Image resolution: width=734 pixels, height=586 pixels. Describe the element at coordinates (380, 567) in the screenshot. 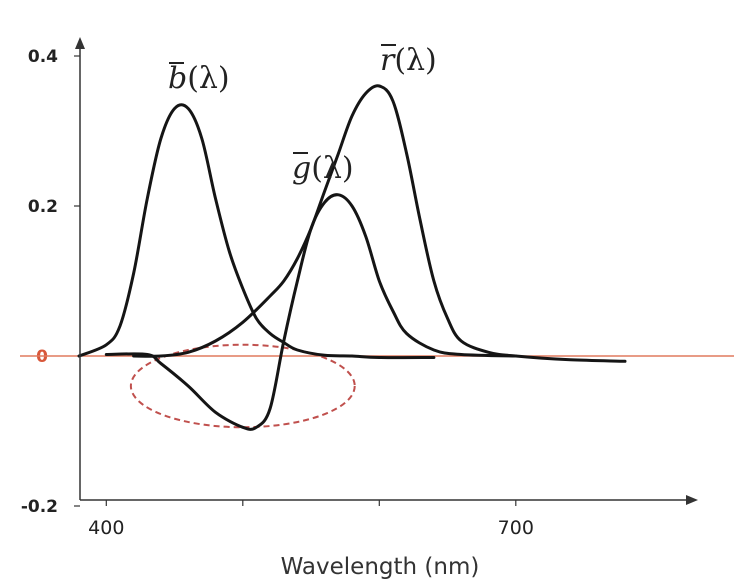

I see `x-axis-title: Wavelength (nm)` at that location.